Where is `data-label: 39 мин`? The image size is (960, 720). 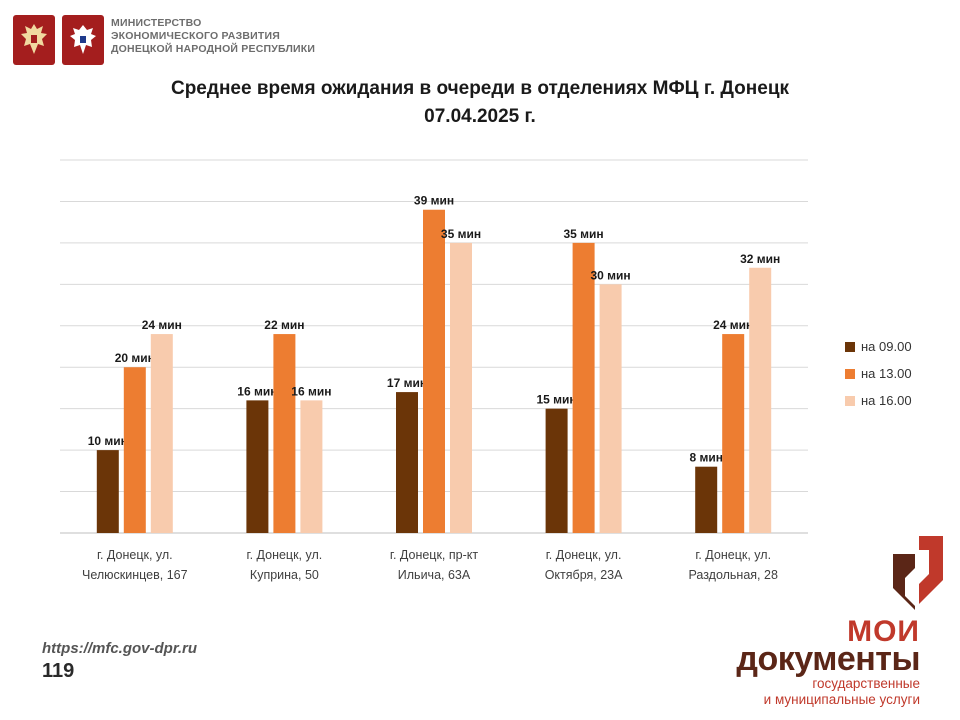 data-label: 39 мин is located at coordinates (434, 201).